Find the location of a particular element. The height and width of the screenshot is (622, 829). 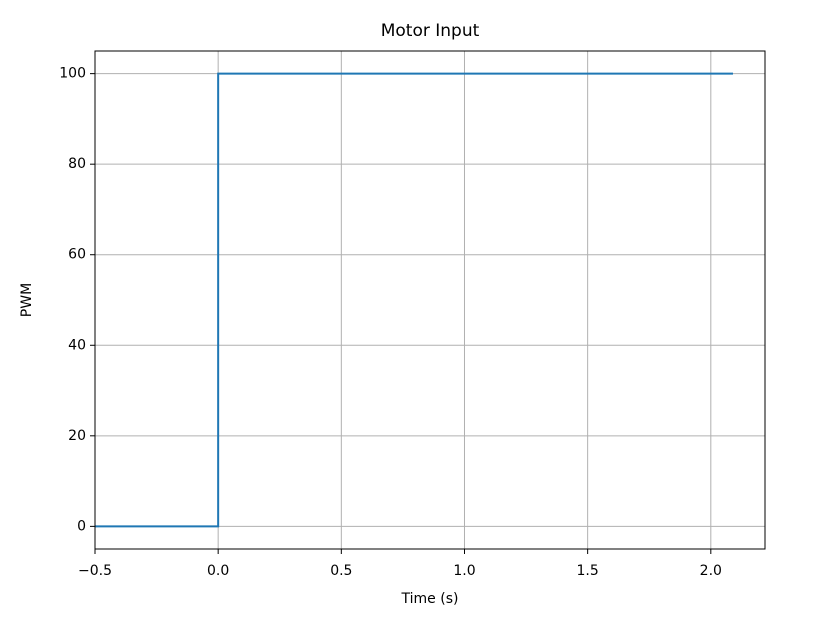

y-axis-label: PWM is located at coordinates (27, 300).